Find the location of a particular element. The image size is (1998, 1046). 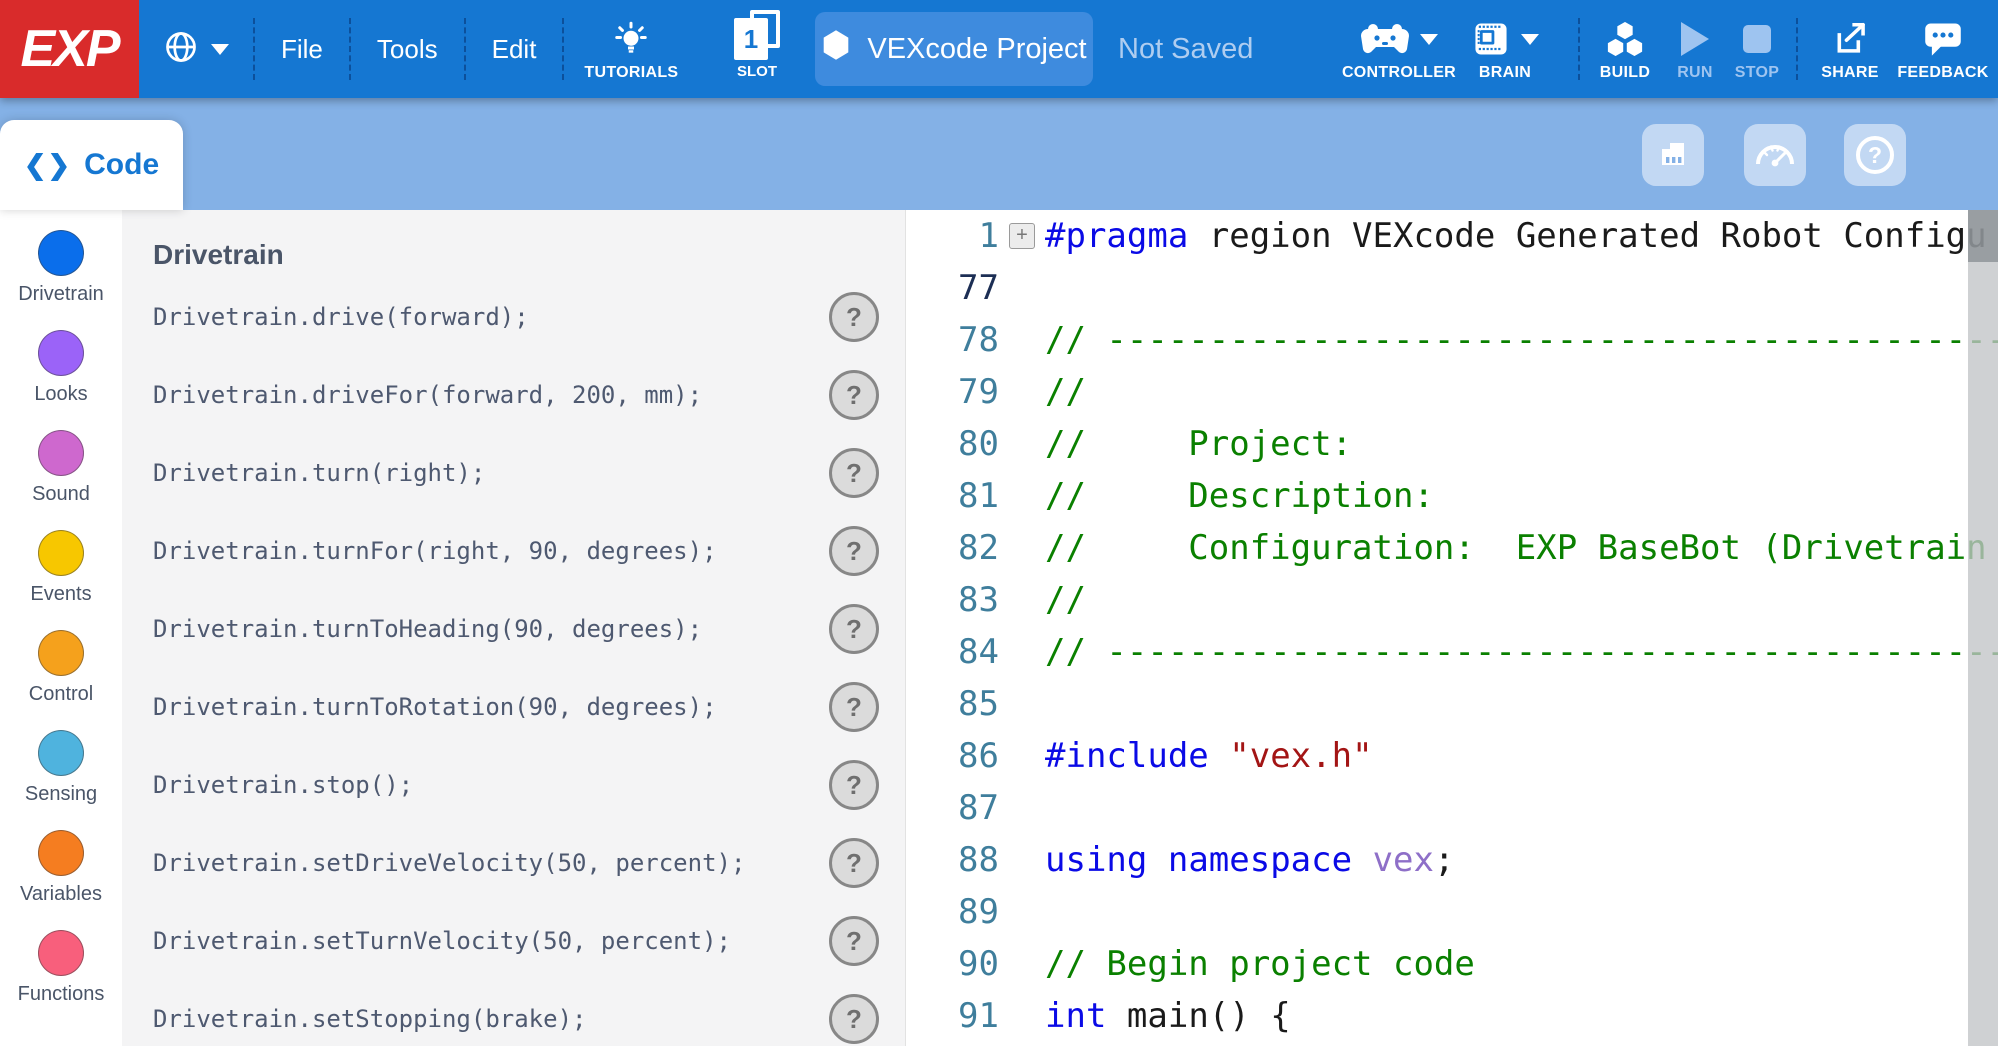

feedback-bubble-icon is located at coordinates (1943, 39).